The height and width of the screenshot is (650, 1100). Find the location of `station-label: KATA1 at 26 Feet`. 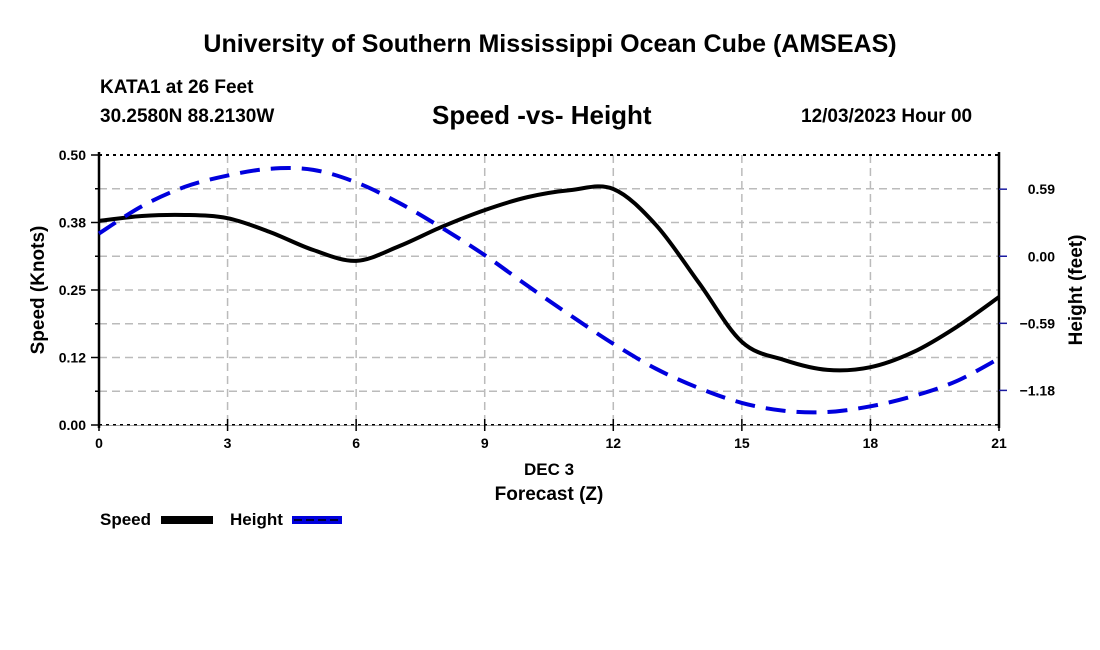

station-label: KATA1 at 26 Feet is located at coordinates (177, 87).